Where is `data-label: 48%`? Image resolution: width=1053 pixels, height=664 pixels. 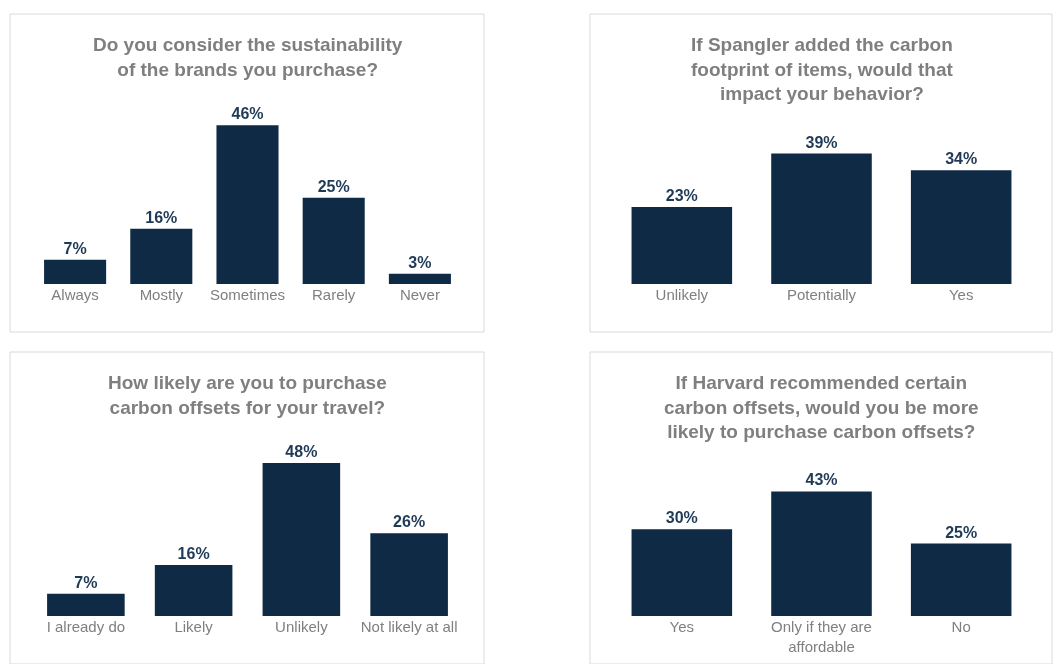 data-label: 48% is located at coordinates (301, 452).